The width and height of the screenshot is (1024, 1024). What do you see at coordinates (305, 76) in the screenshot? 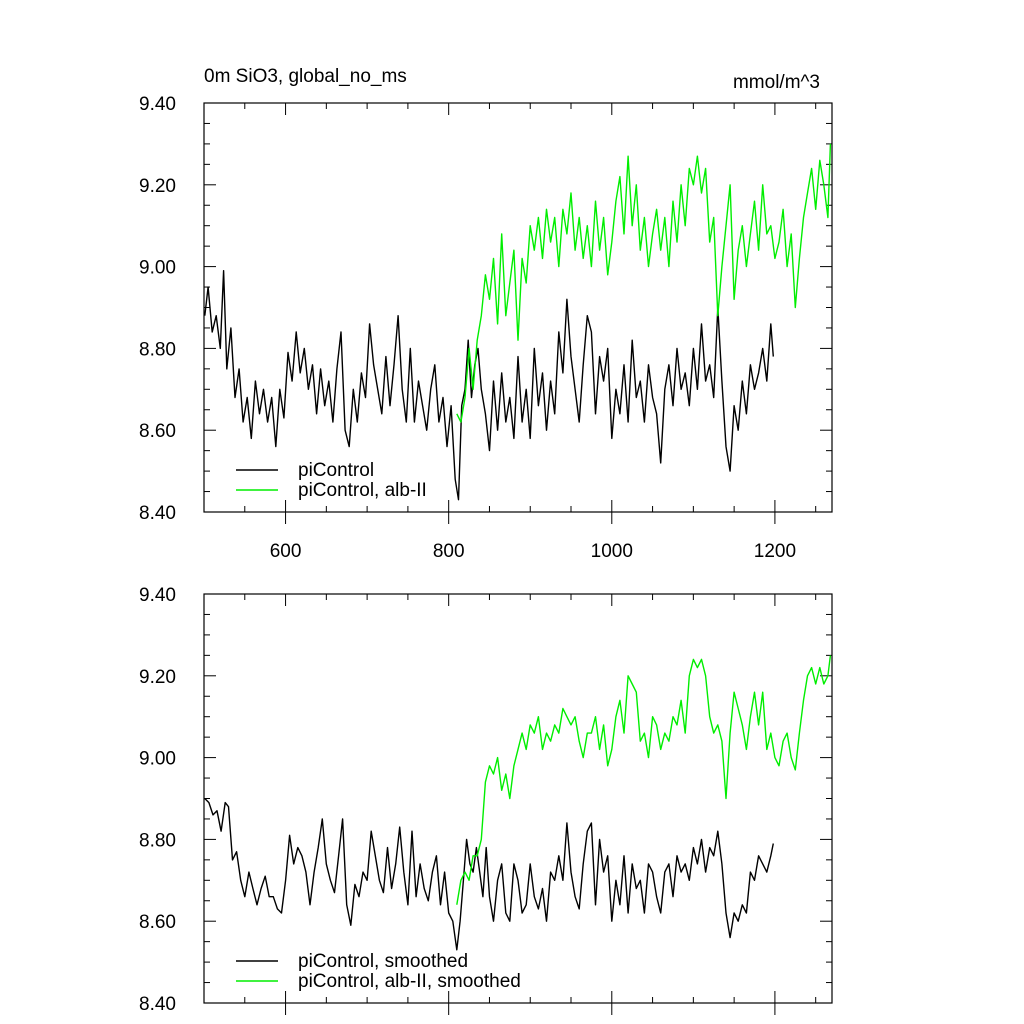
I see `chart-title-left: 0m SiO3, global_no_ms` at bounding box center [305, 76].